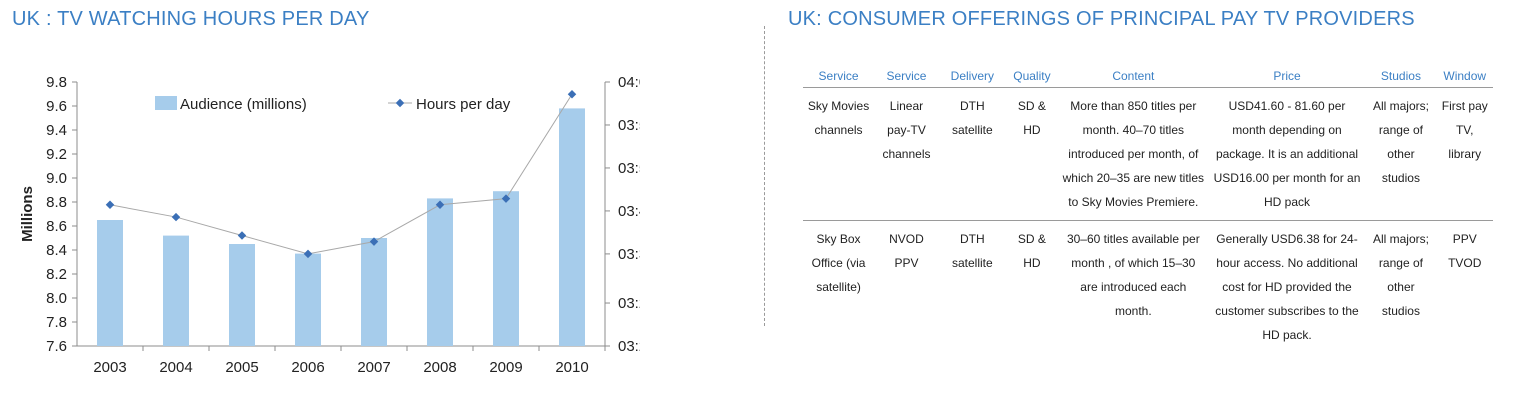 This screenshot has width=1516, height=414. Describe the element at coordinates (175, 367) in the screenshot. I see `x-tick-label: 2004` at that location.